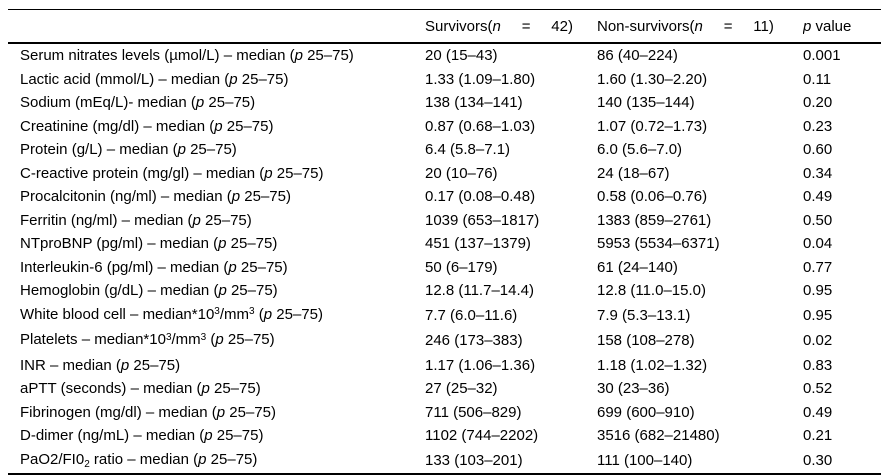 The image size is (889, 476). What do you see at coordinates (818, 243) in the screenshot?
I see `p-value: 0.04` at bounding box center [818, 243].